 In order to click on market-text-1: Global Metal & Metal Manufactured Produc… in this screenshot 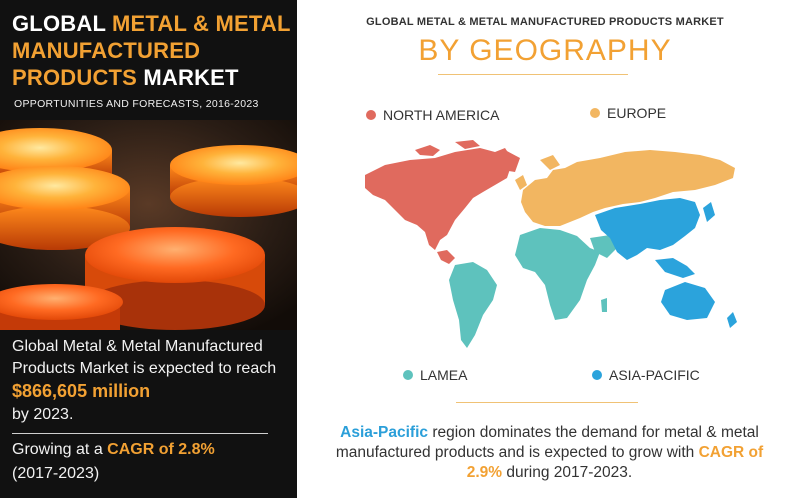, I will do `click(144, 357)`.